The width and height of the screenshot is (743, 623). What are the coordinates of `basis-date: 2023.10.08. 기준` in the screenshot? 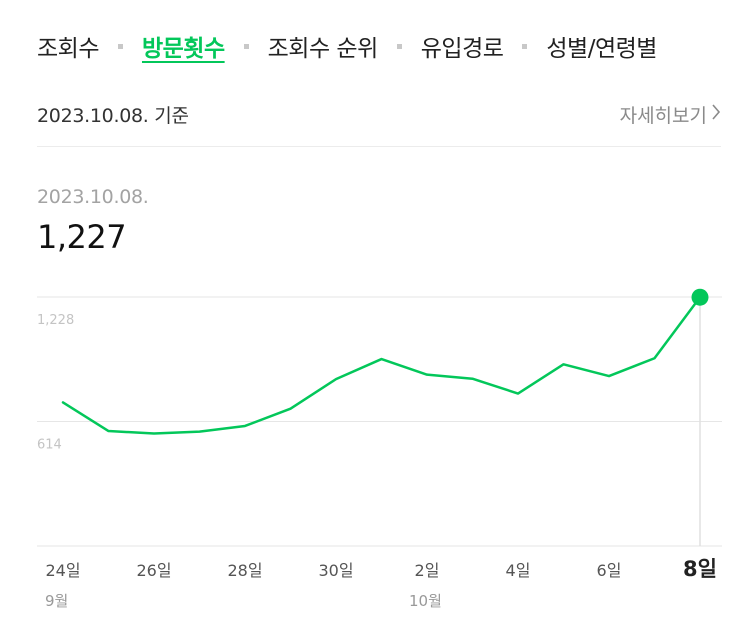 It's located at (113, 116).